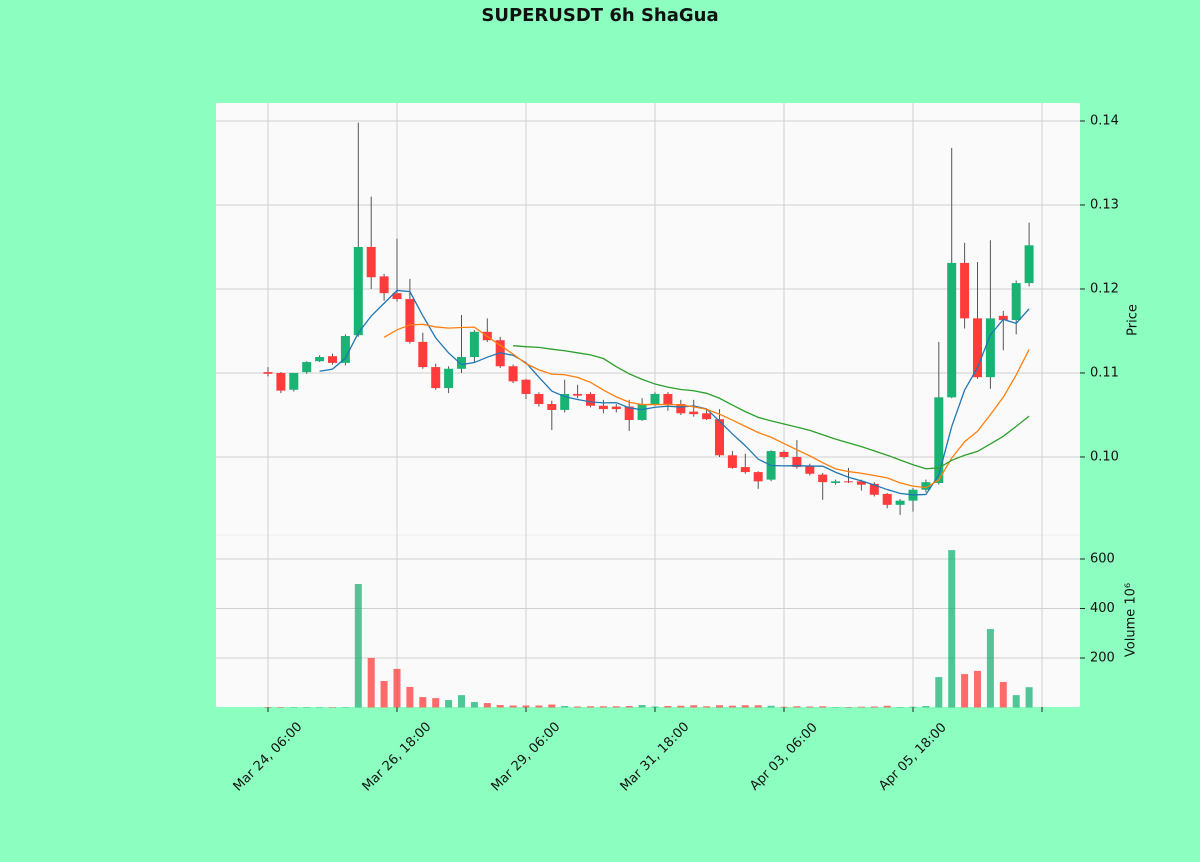 The height and width of the screenshot is (862, 1200). What do you see at coordinates (783, 756) in the screenshot?
I see `x-tick-label: Apr 03, 06:00` at bounding box center [783, 756].